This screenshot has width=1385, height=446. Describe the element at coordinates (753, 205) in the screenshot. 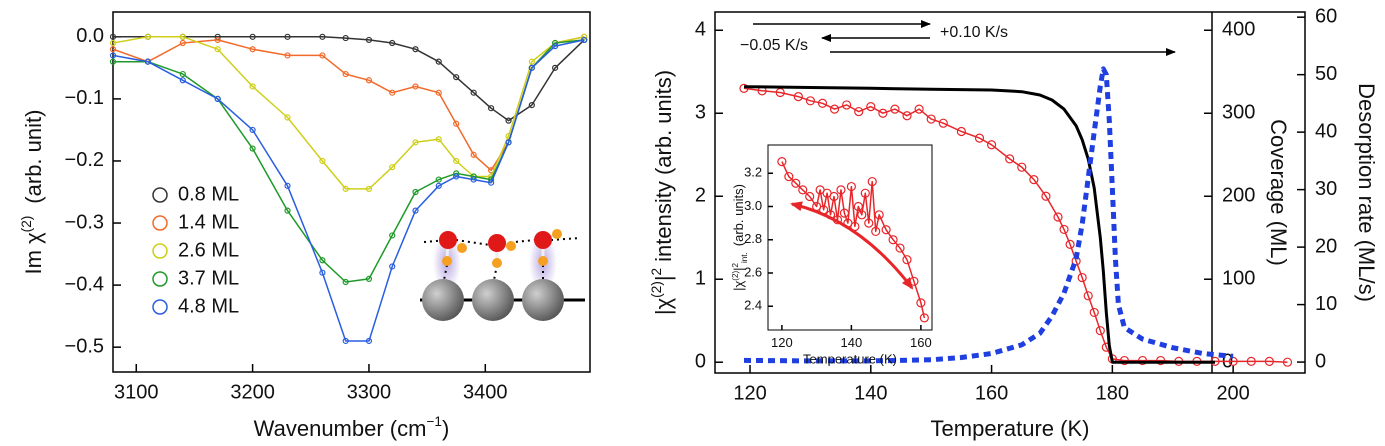

I see `y-tick-label: 3.0` at that location.